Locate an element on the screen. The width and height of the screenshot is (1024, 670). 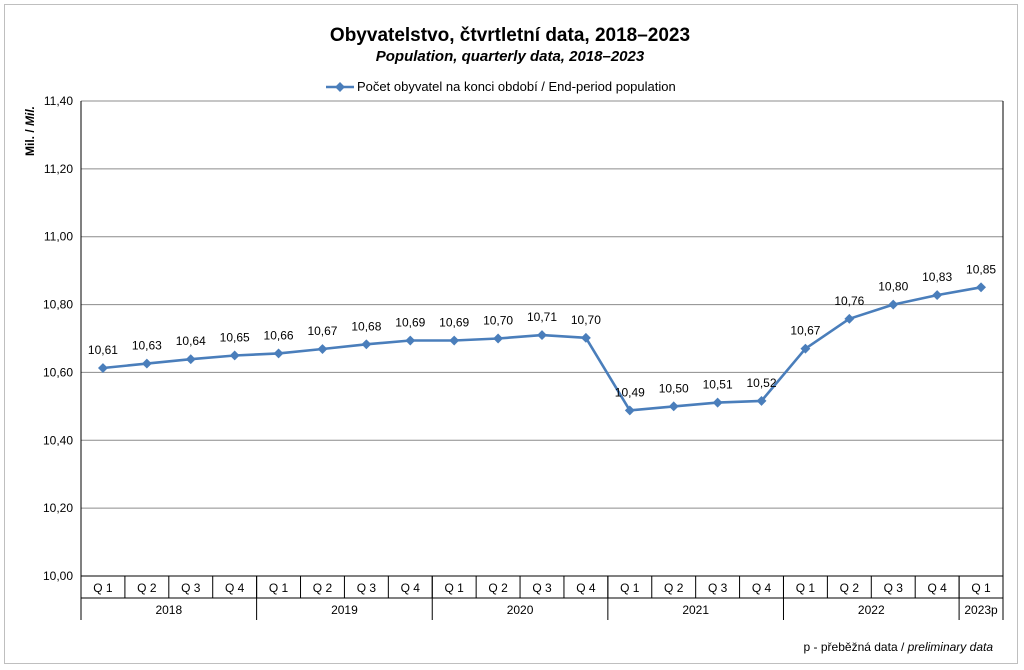
y-axis-label: Mil. / Mil. is located at coordinates (30, 131).